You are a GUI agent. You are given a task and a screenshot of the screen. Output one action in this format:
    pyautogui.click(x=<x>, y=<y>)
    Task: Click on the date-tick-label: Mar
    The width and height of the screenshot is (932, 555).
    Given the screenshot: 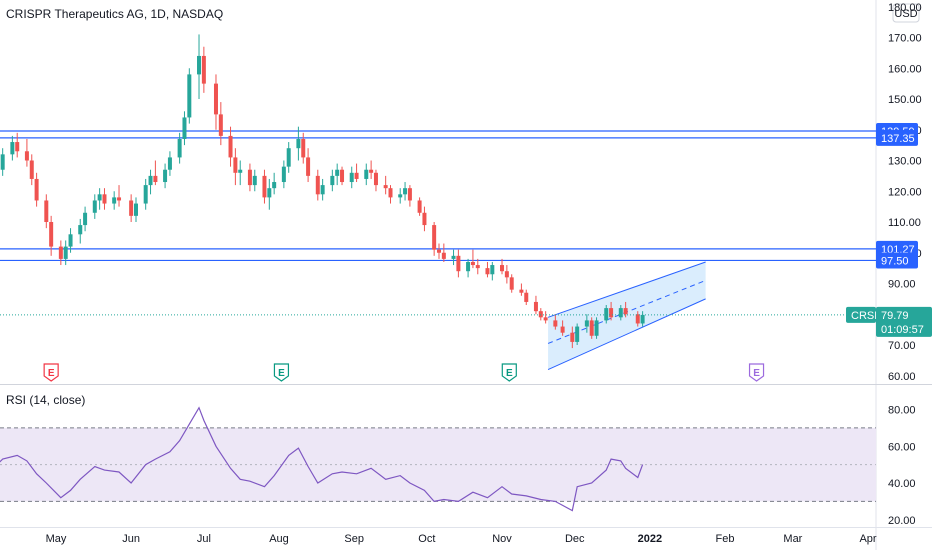 What is the action you would take?
    pyautogui.click(x=792, y=539)
    